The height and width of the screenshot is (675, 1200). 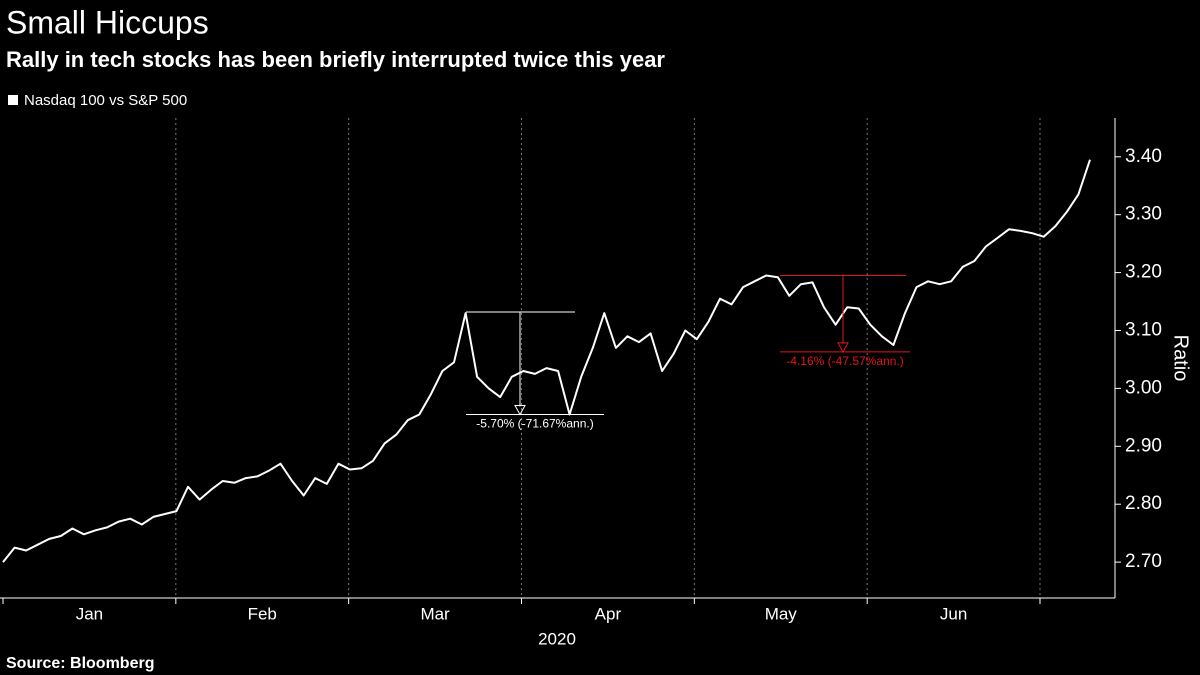 What do you see at coordinates (435, 613) in the screenshot?
I see `x-tick-label: Mar` at bounding box center [435, 613].